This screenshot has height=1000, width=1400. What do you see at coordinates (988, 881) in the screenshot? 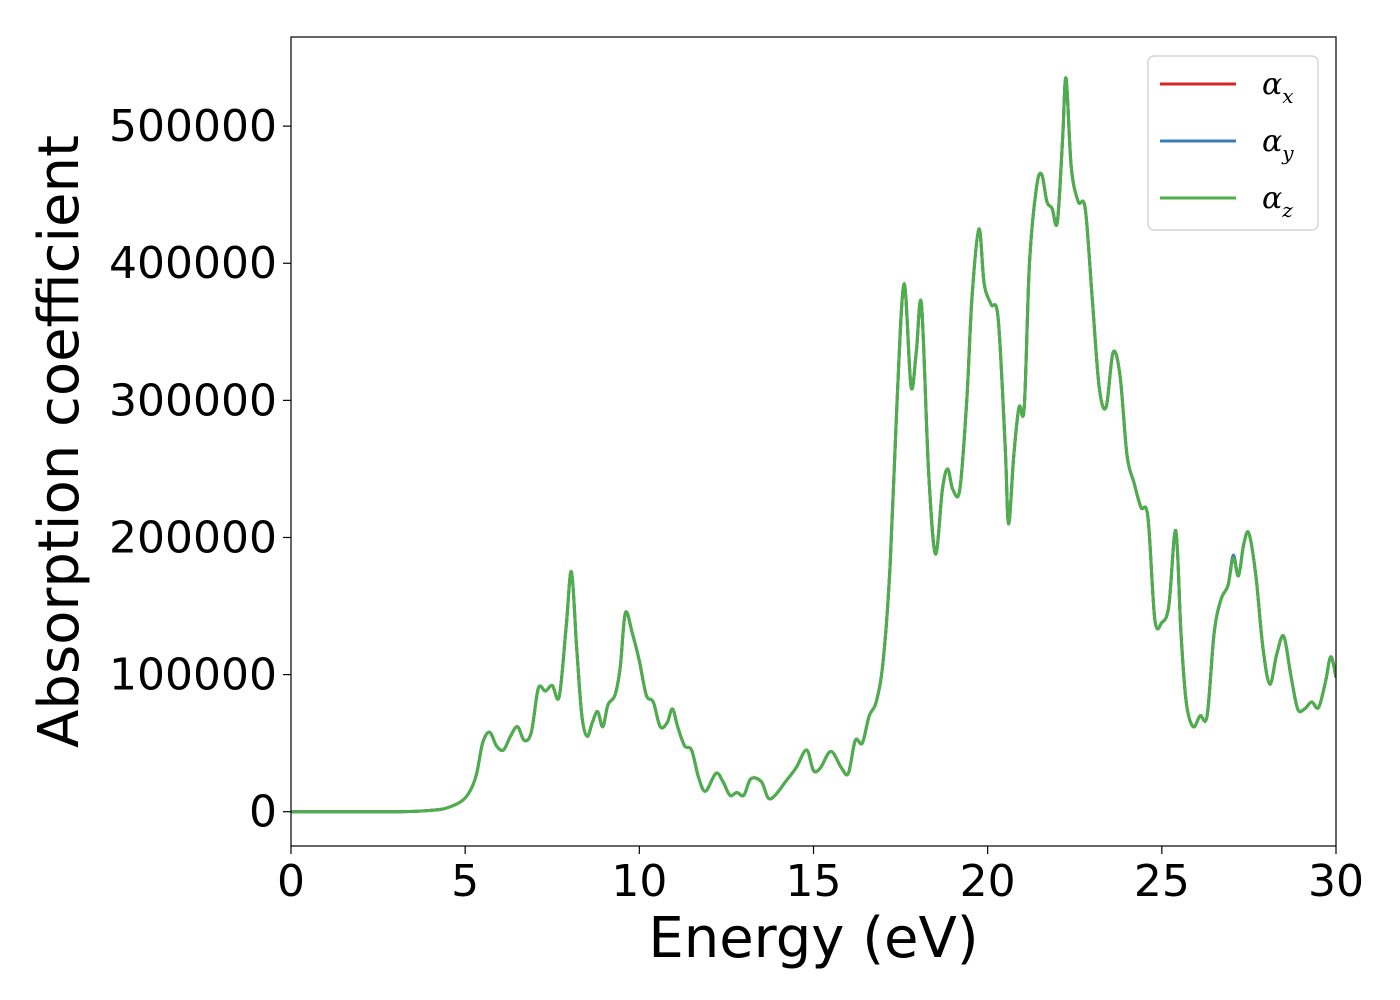
I see `x-tick-label: 20` at bounding box center [988, 881].